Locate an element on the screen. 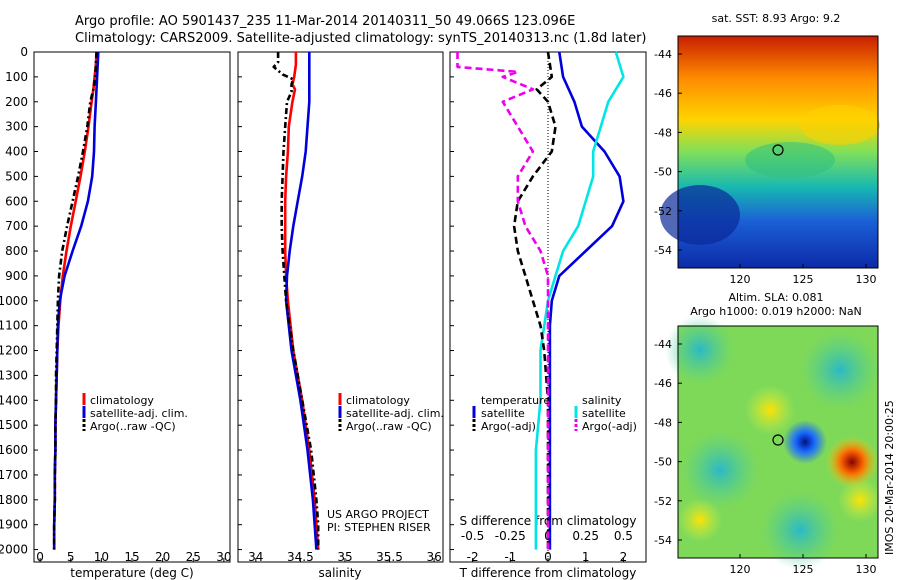 The height and width of the screenshot is (580, 900). project-pi: PI: STEPHEN RISER is located at coordinates (379, 527).